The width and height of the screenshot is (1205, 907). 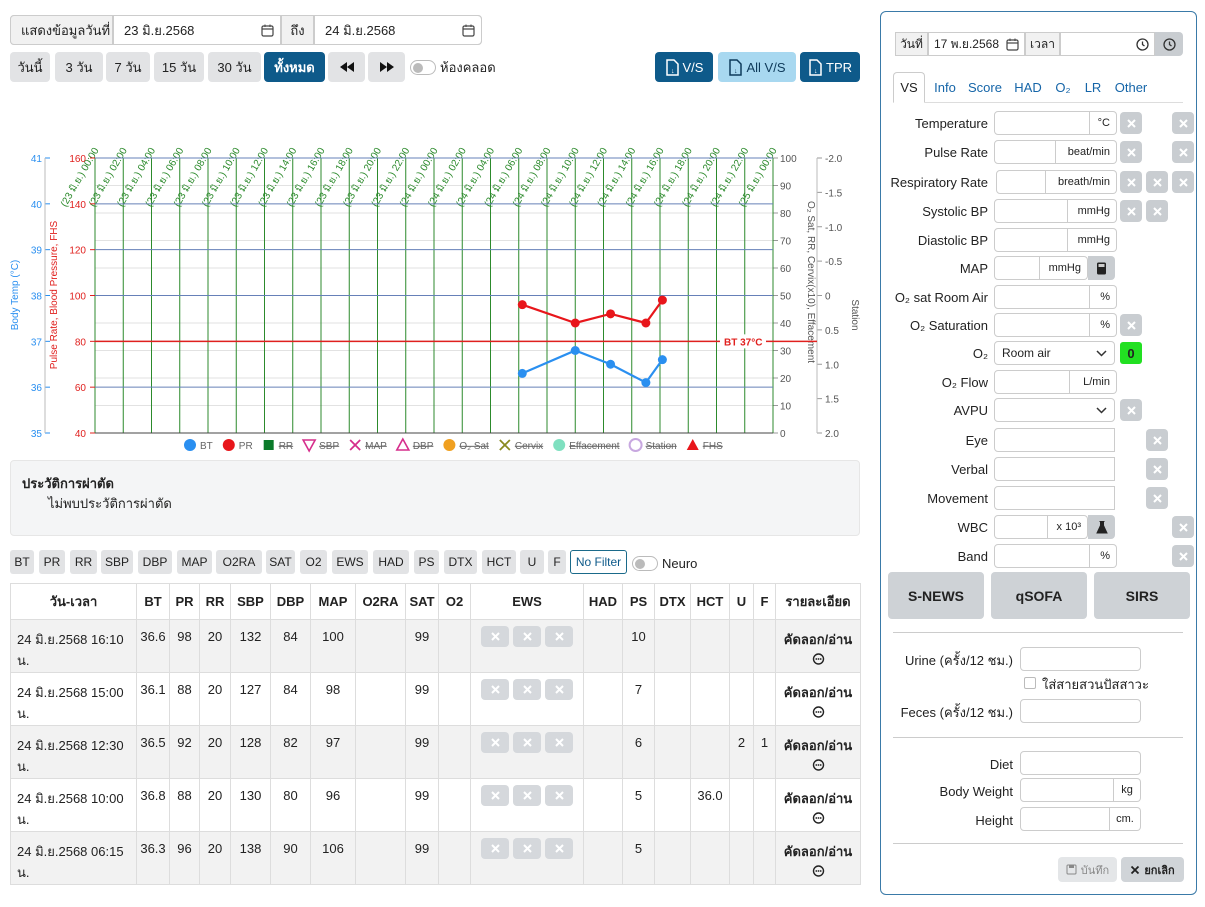 What do you see at coordinates (1142, 595) in the screenshot?
I see `score-button: SIRS` at bounding box center [1142, 595].